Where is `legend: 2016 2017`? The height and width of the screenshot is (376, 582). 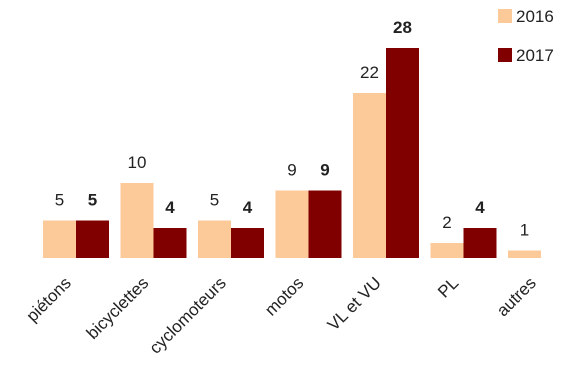
legend: 2016 2017 is located at coordinates (526, 36).